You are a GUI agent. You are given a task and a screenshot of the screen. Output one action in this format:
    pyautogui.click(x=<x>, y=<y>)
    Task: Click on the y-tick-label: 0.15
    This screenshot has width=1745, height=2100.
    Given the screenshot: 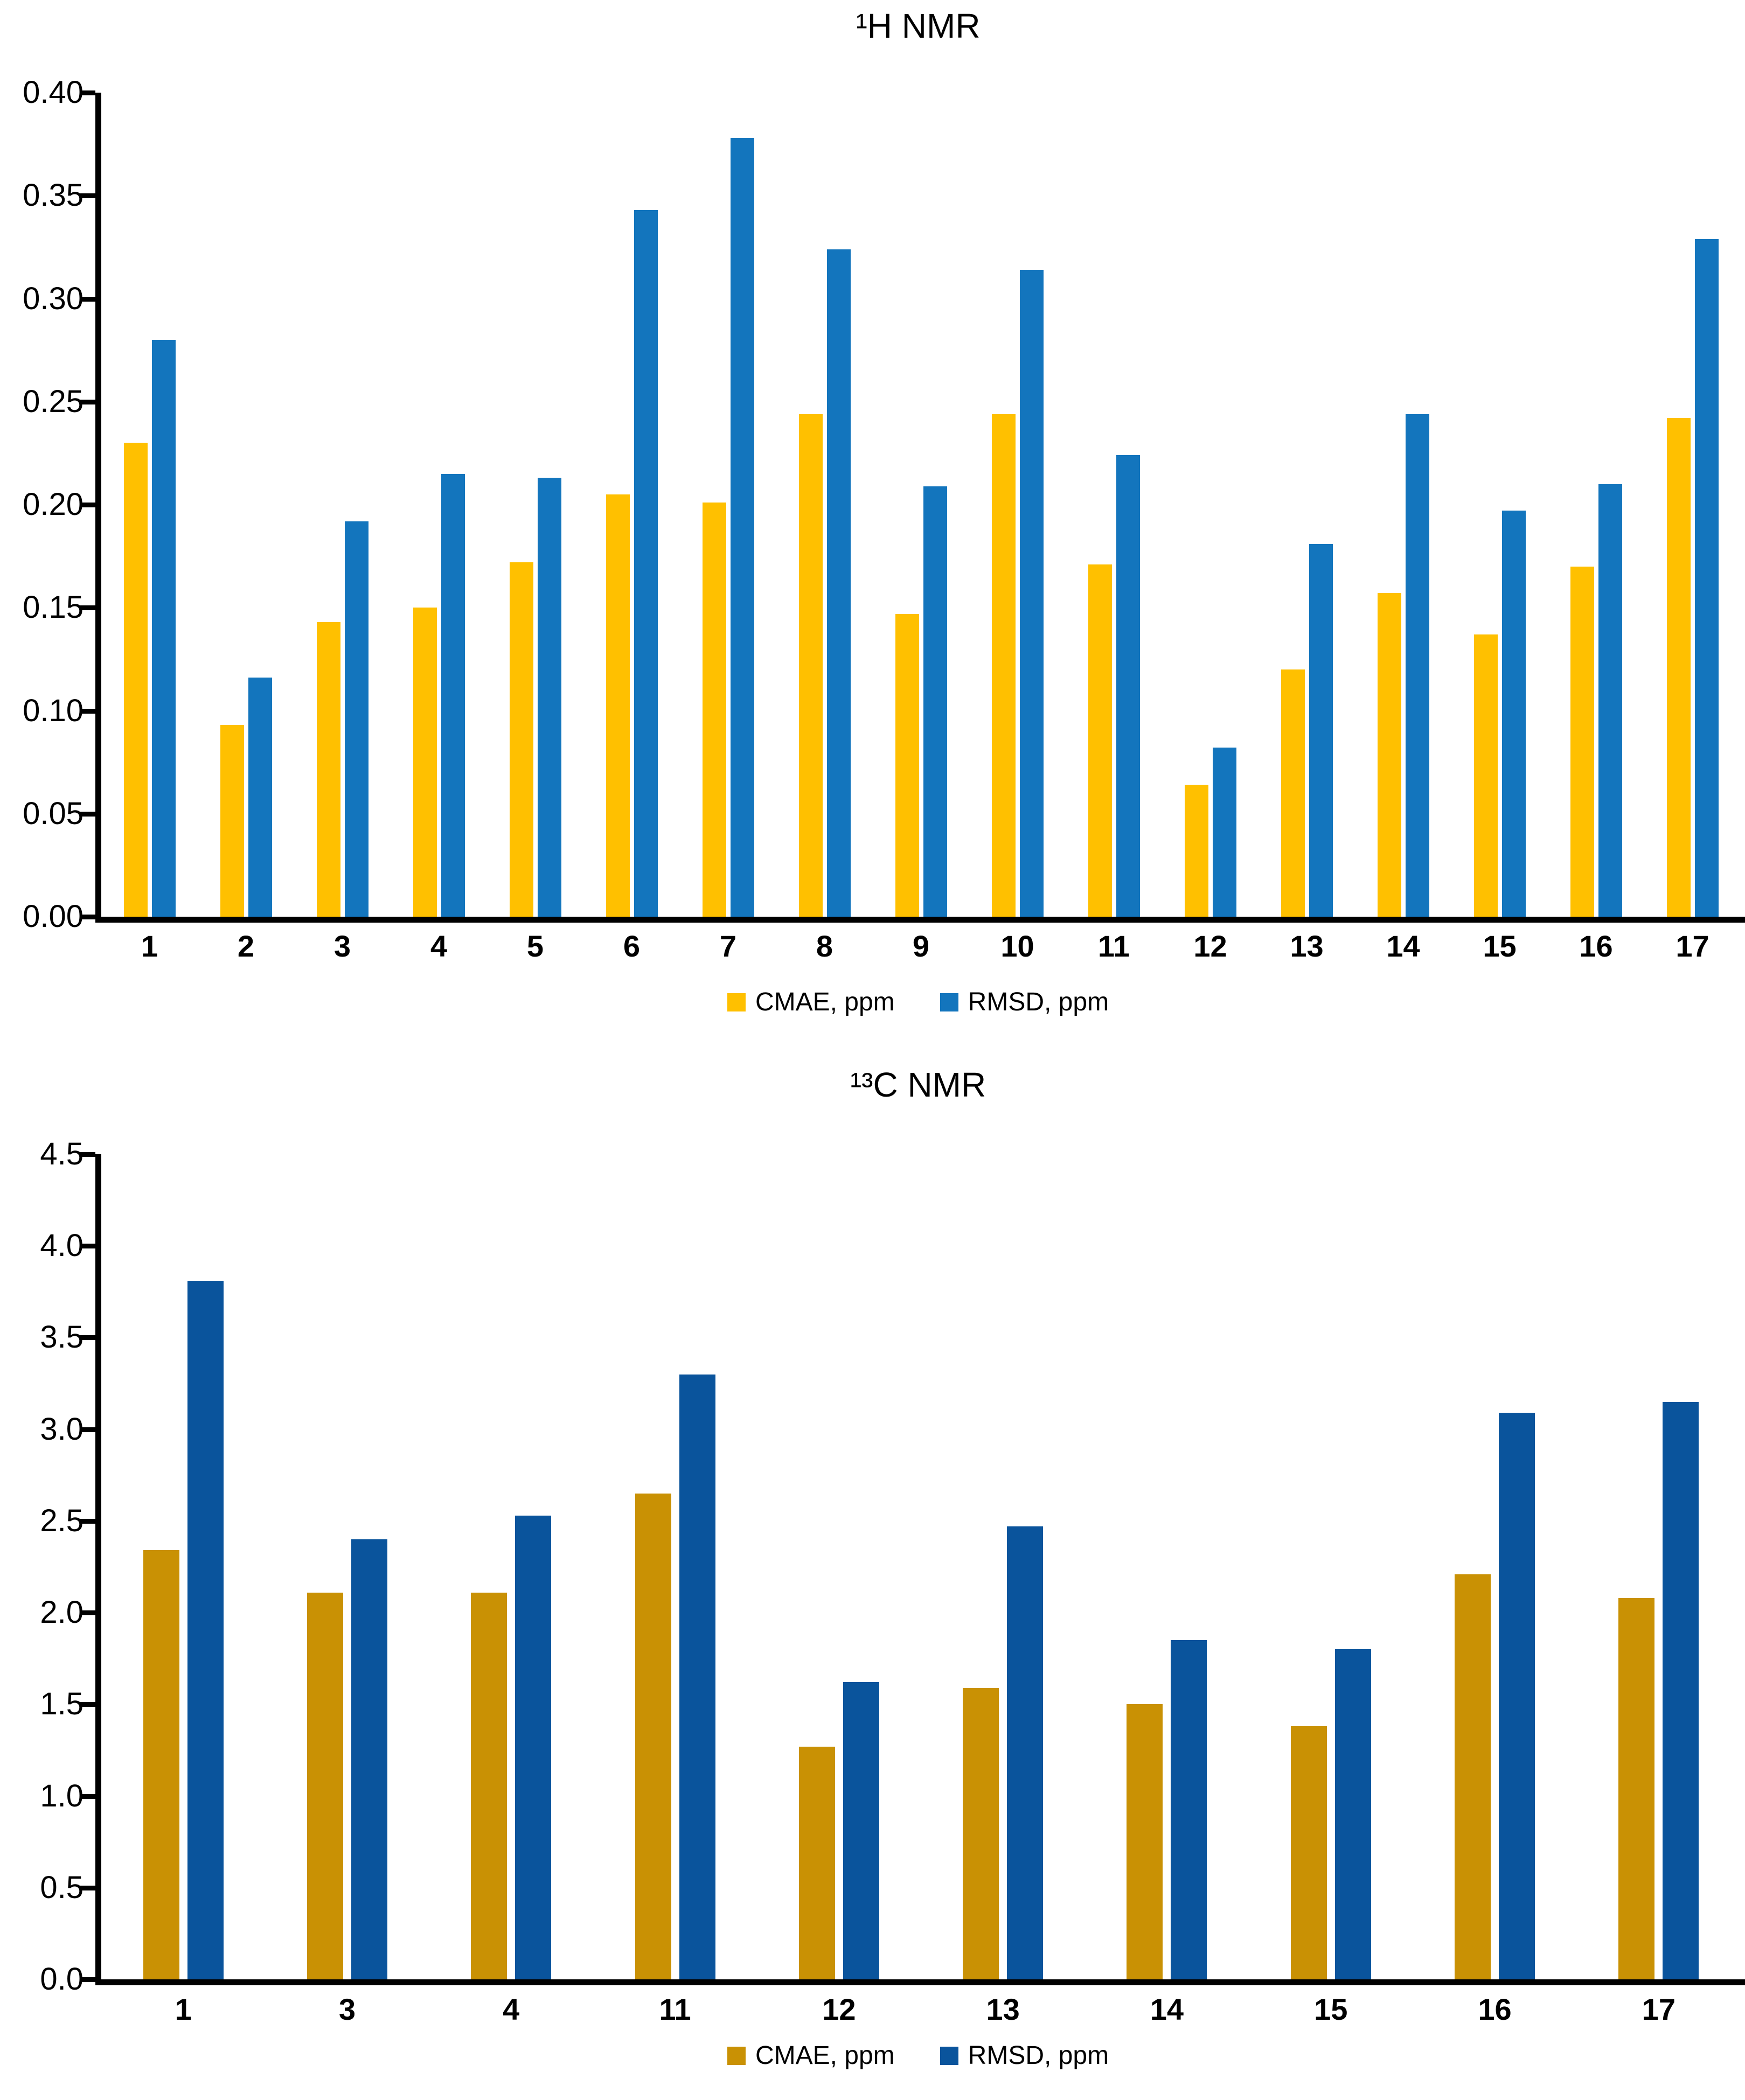 What is the action you would take?
    pyautogui.click(x=53, y=607)
    